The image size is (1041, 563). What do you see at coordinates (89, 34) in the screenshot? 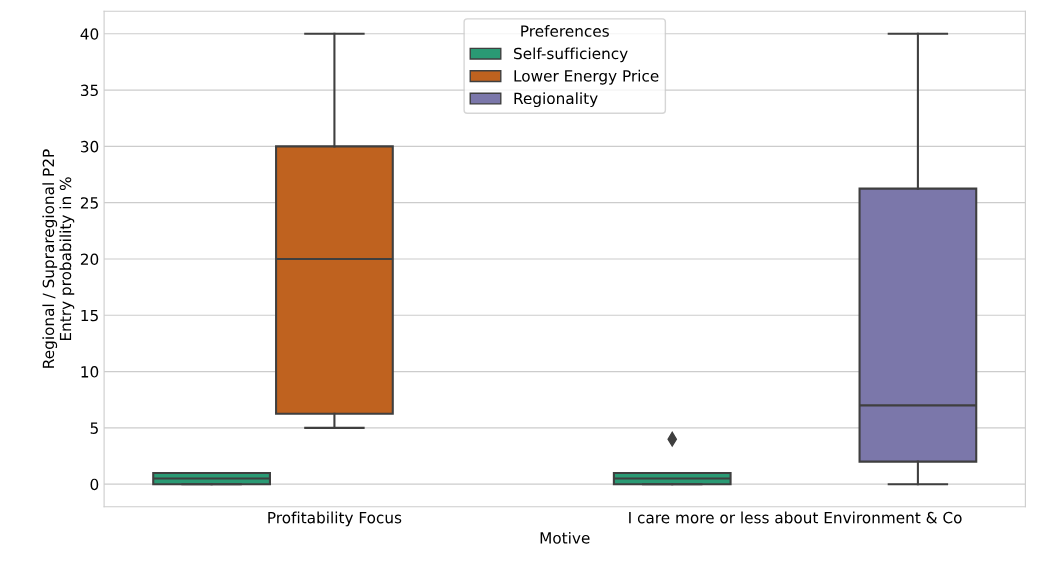
I see `y-tick-label: 40` at bounding box center [89, 34].